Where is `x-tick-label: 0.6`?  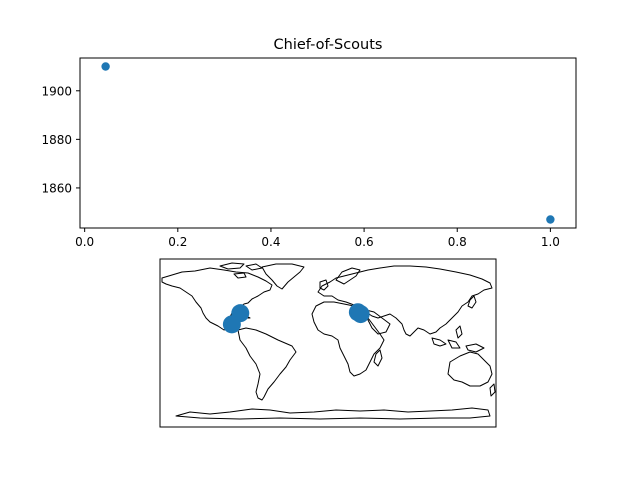
x-tick-label: 0.6 is located at coordinates (364, 242).